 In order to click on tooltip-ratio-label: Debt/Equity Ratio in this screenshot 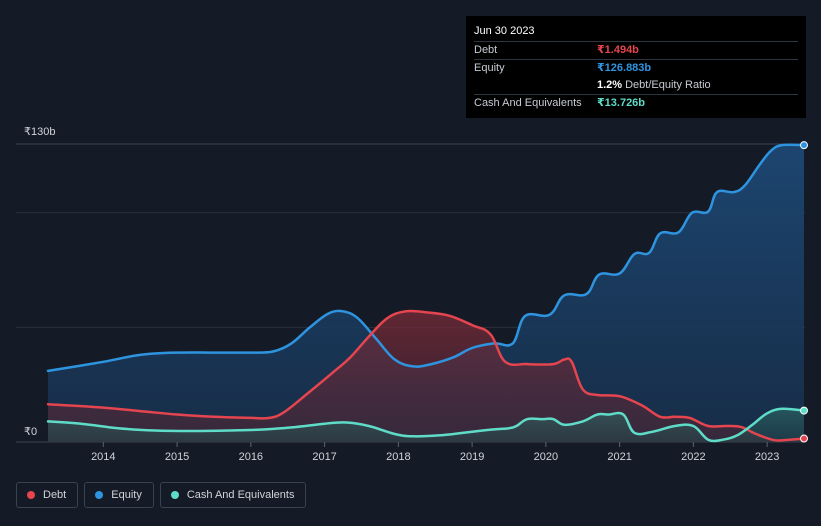, I will do `click(668, 85)`.